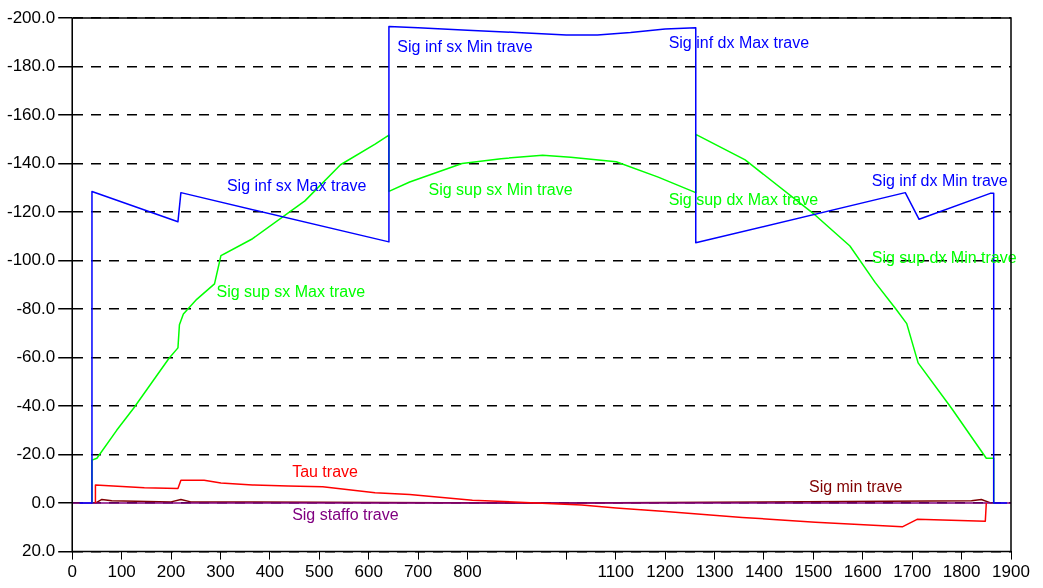 This screenshot has width=1043, height=588. I want to click on x-tick-label: 1700, so click(912, 572).